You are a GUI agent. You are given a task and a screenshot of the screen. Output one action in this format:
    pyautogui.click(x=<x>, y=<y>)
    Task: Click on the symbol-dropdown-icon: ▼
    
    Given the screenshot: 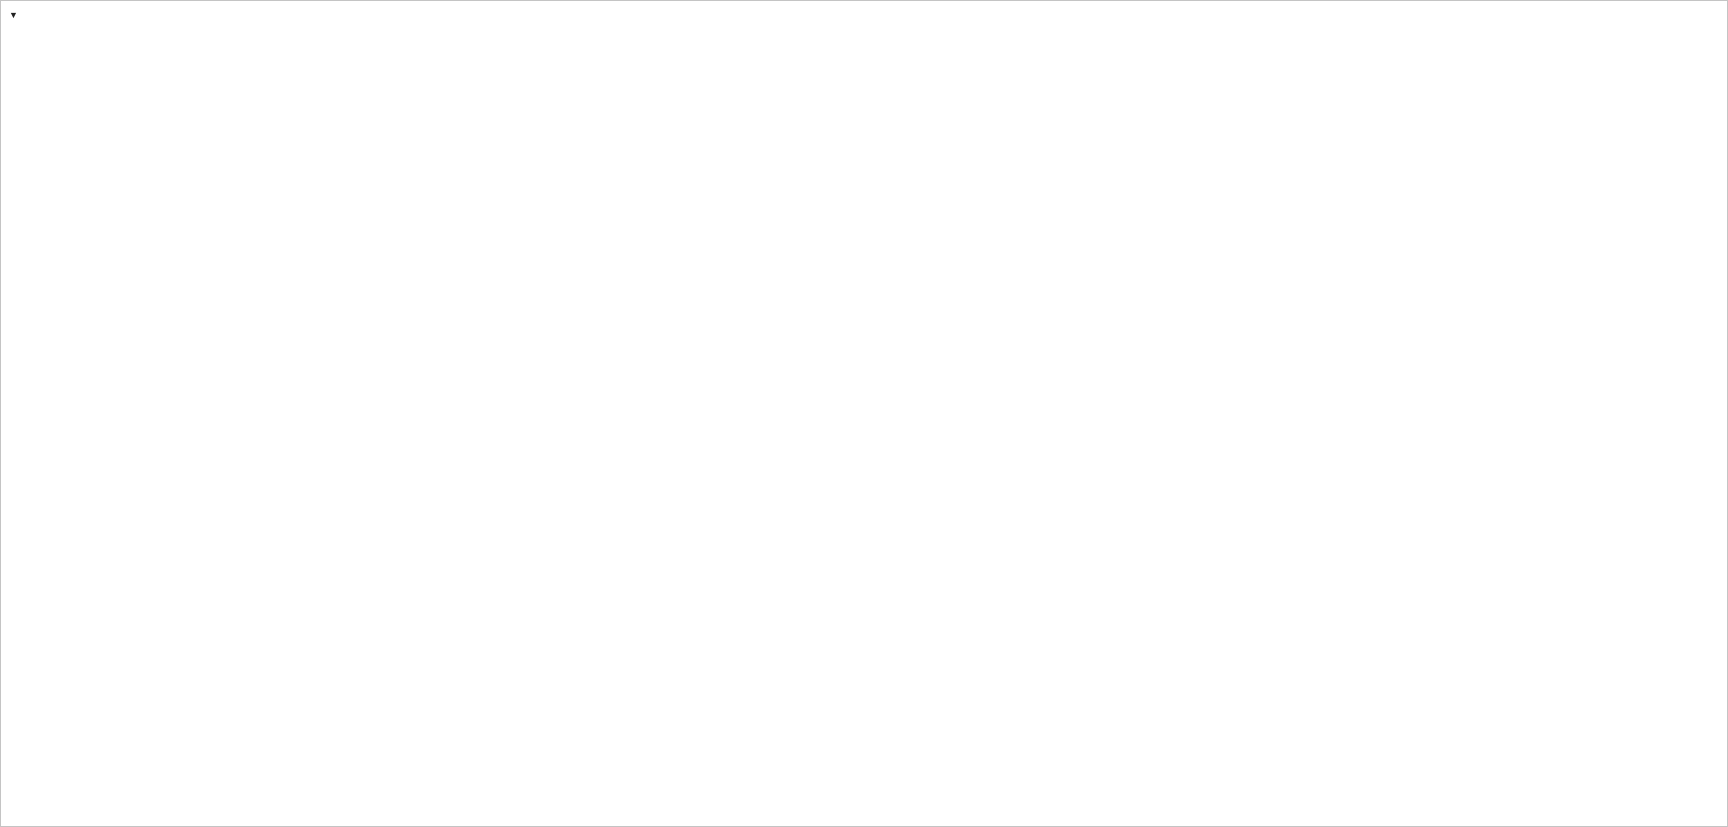 What is the action you would take?
    pyautogui.click(x=13, y=15)
    